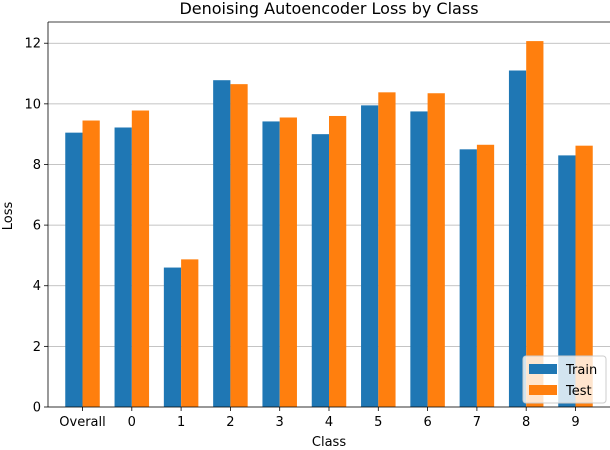 Image resolution: width=610 pixels, height=450 pixels. Describe the element at coordinates (132, 422) in the screenshot. I see `x-tick-label: 0` at that location.